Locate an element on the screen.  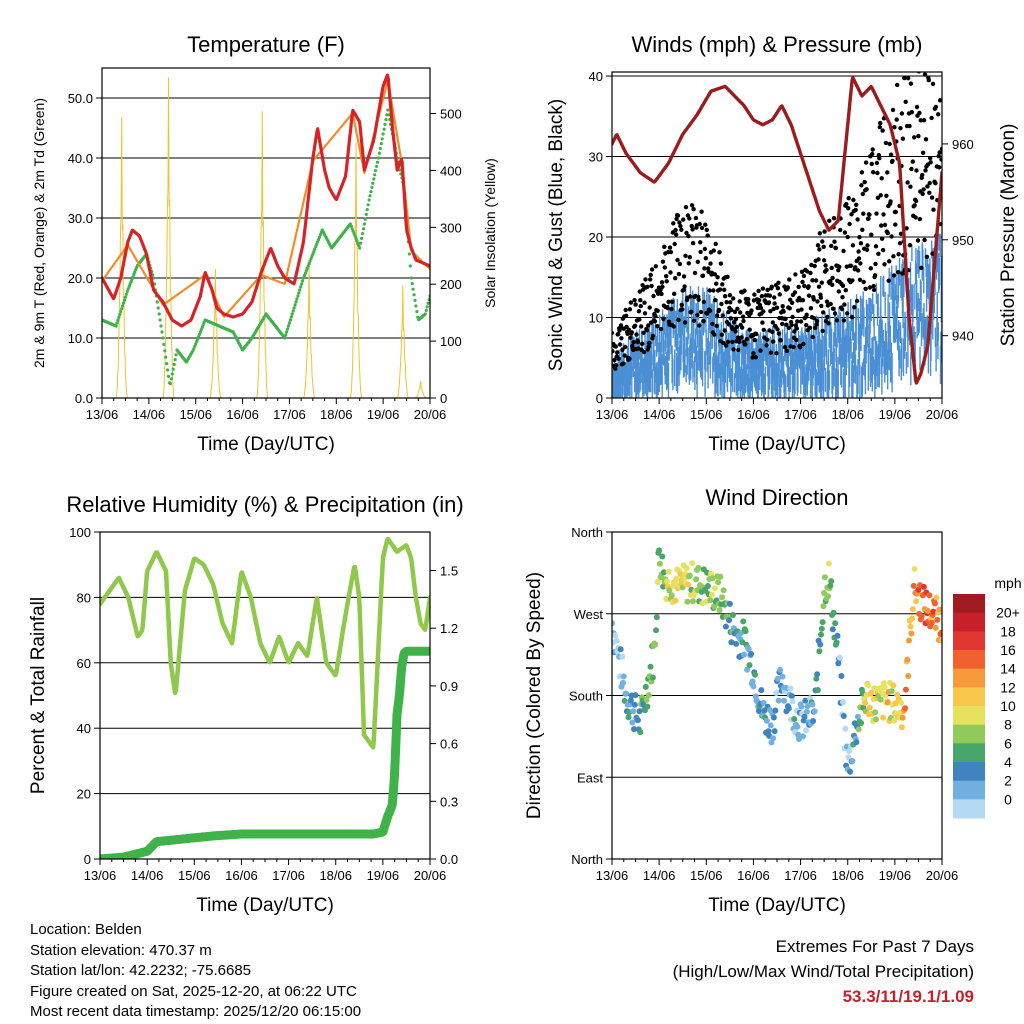
y-tick-label: 20 is located at coordinates (596, 237).